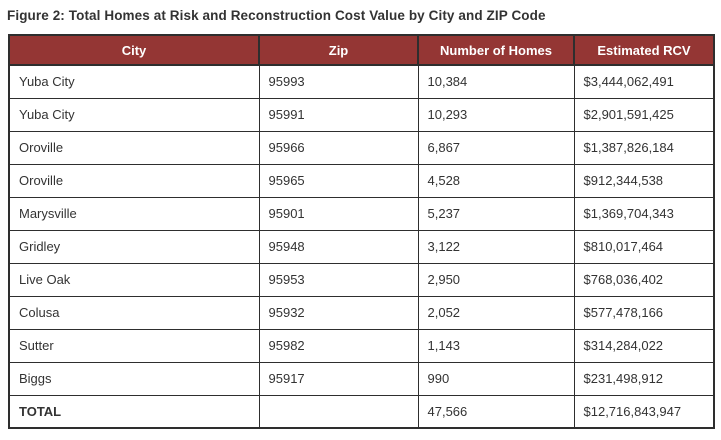 The height and width of the screenshot is (440, 721). Describe the element at coordinates (338, 213) in the screenshot. I see `cell-zip: 95901` at that location.